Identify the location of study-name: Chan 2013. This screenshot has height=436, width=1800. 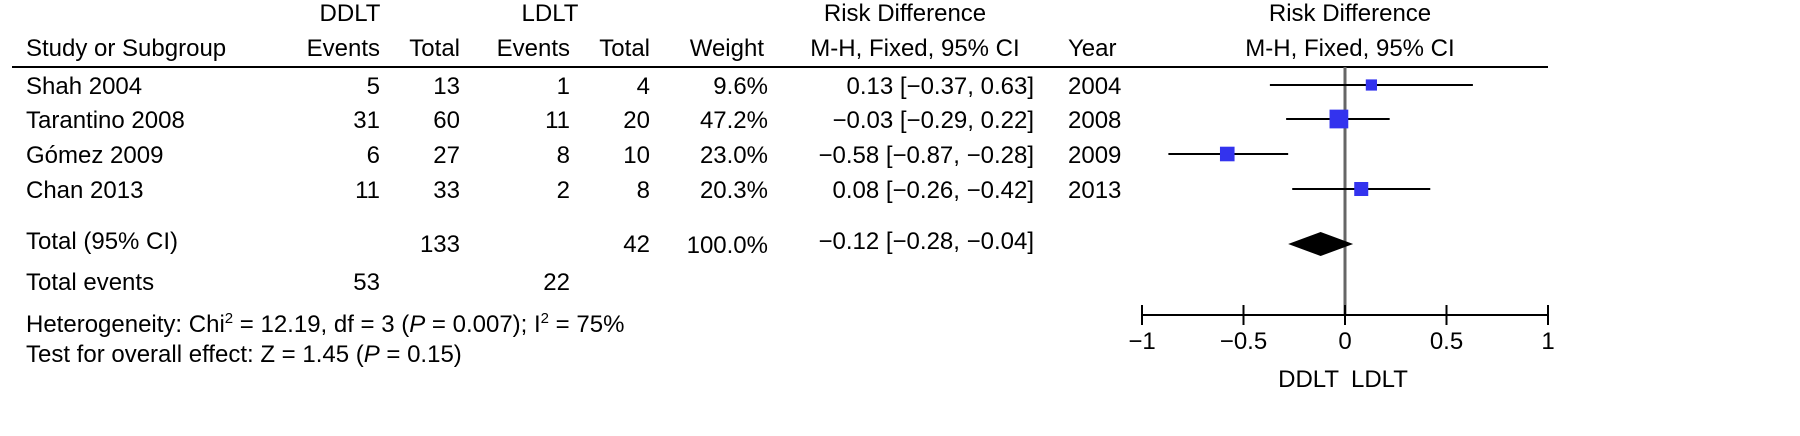
(85, 190).